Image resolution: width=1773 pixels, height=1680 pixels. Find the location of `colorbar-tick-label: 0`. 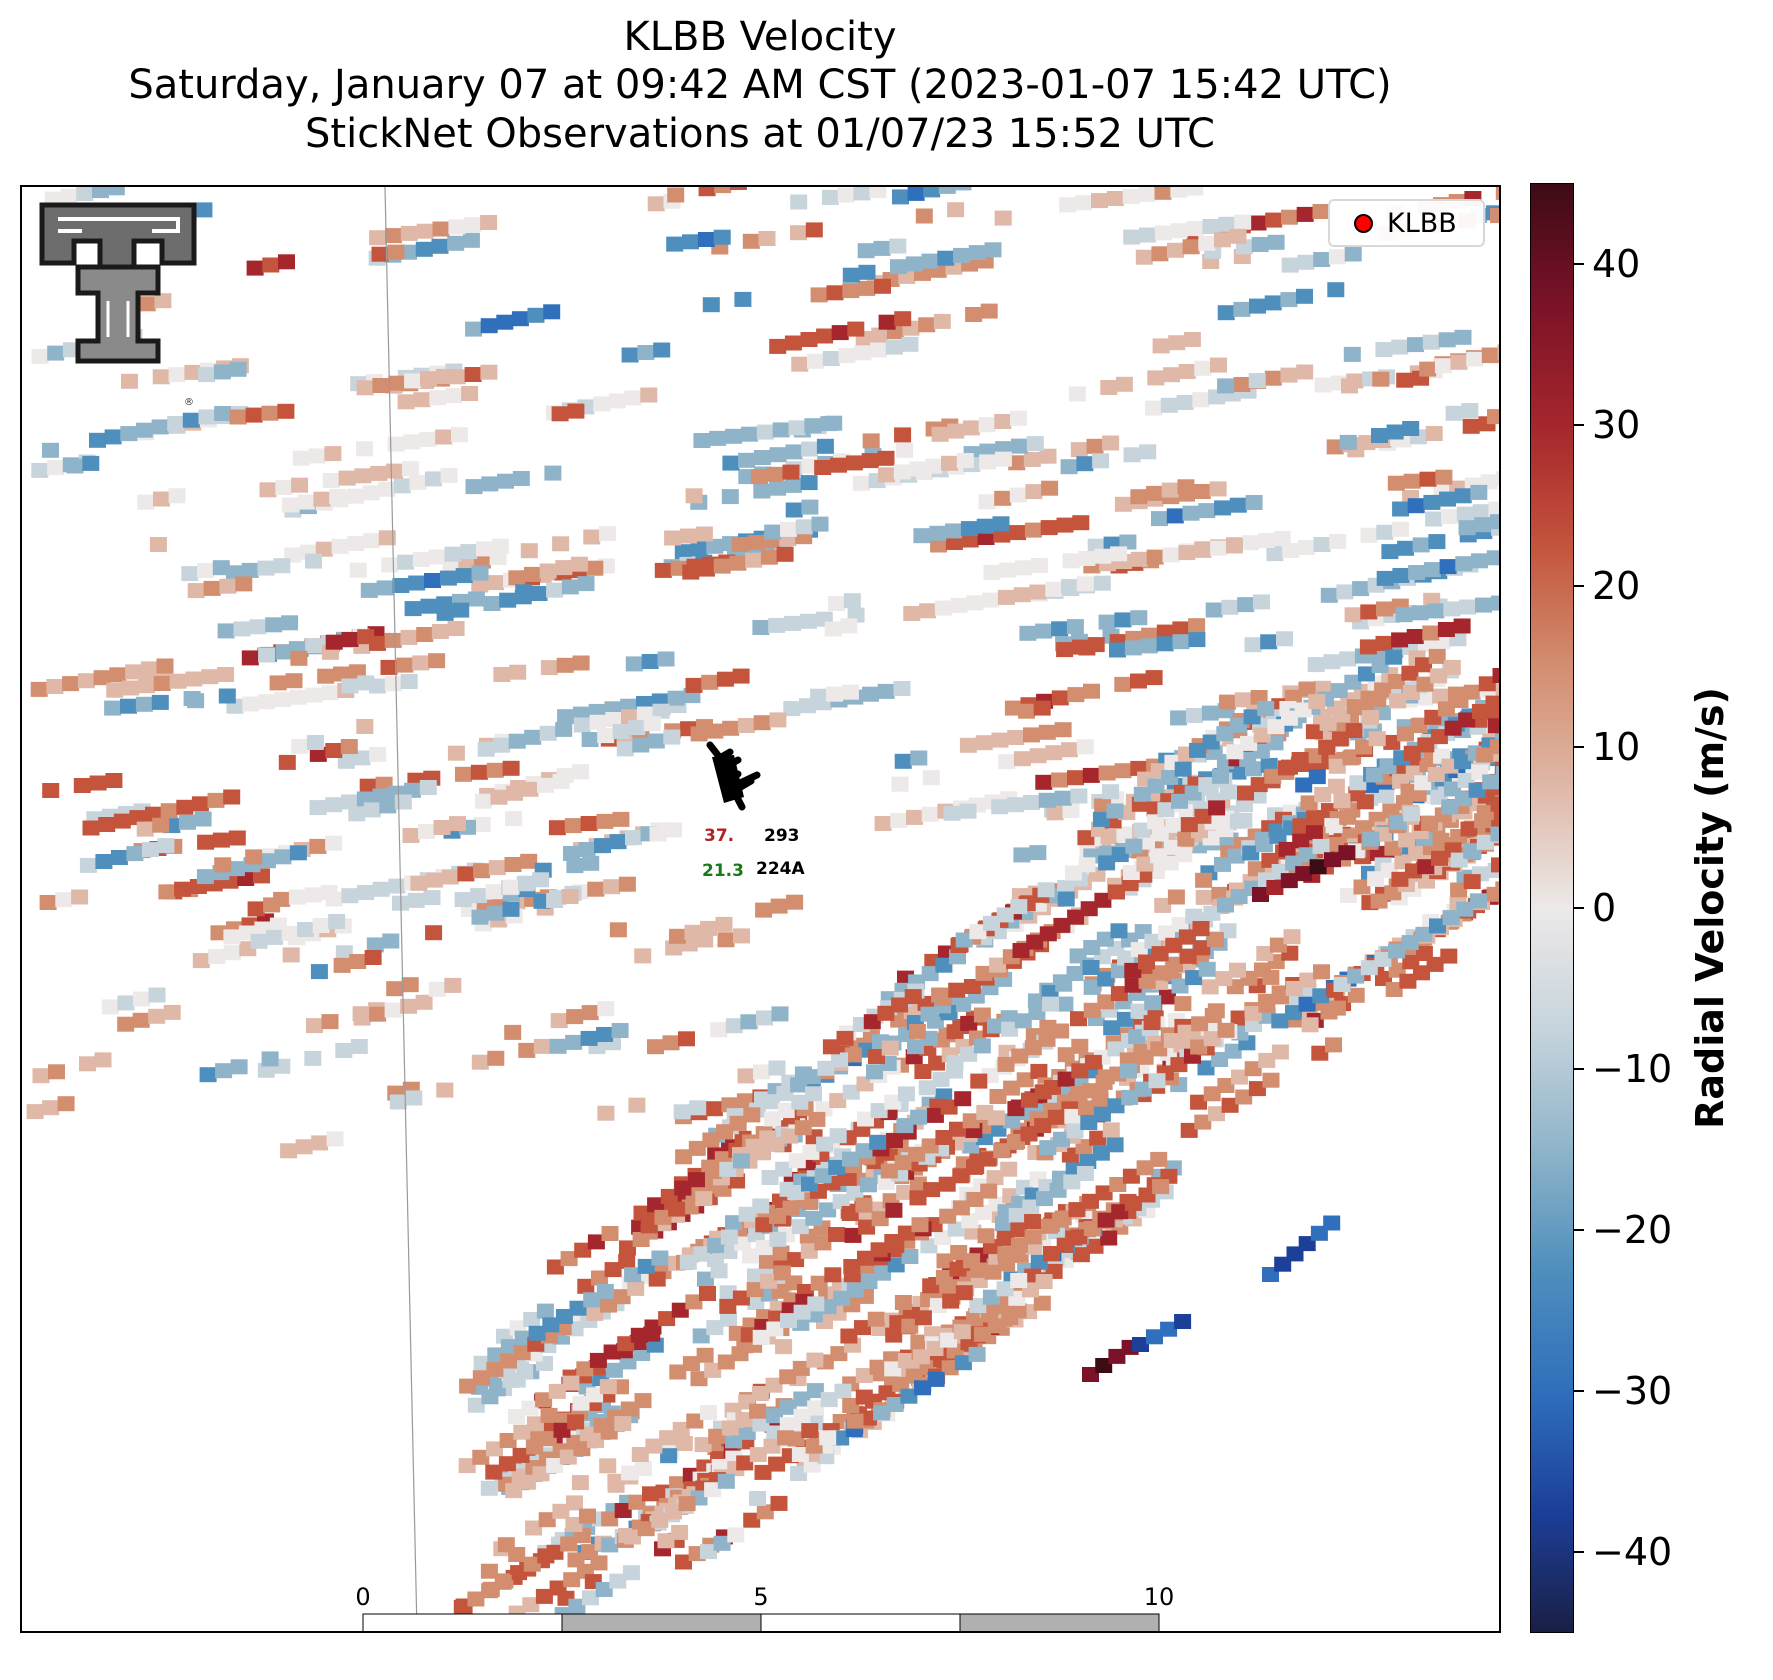

colorbar-tick-label: 0 is located at coordinates (1604, 908).